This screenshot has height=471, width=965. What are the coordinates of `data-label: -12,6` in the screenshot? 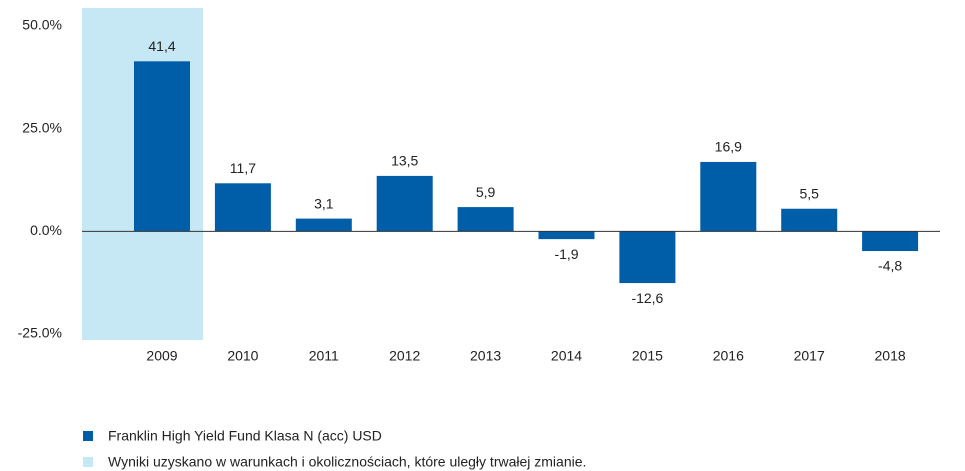 It's located at (647, 298).